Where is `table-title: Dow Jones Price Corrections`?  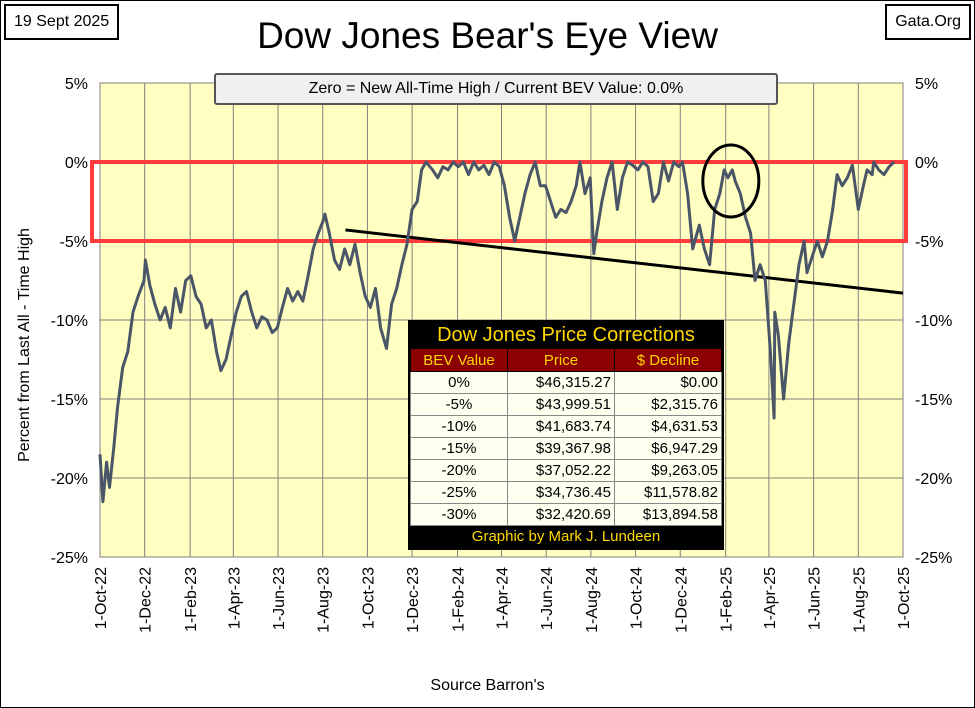
table-title: Dow Jones Price Corrections is located at coordinates (566, 335).